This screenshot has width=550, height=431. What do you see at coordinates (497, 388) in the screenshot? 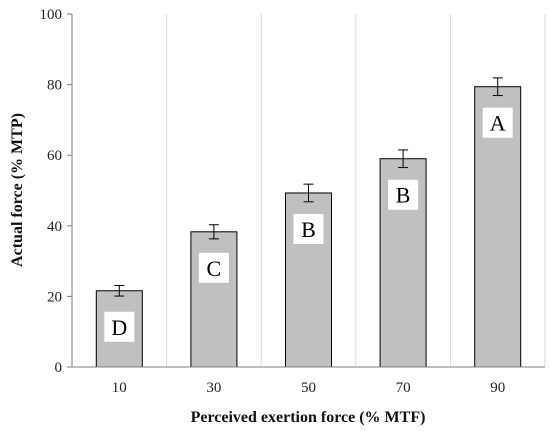
I see `x-tick-label: 90` at bounding box center [497, 388].